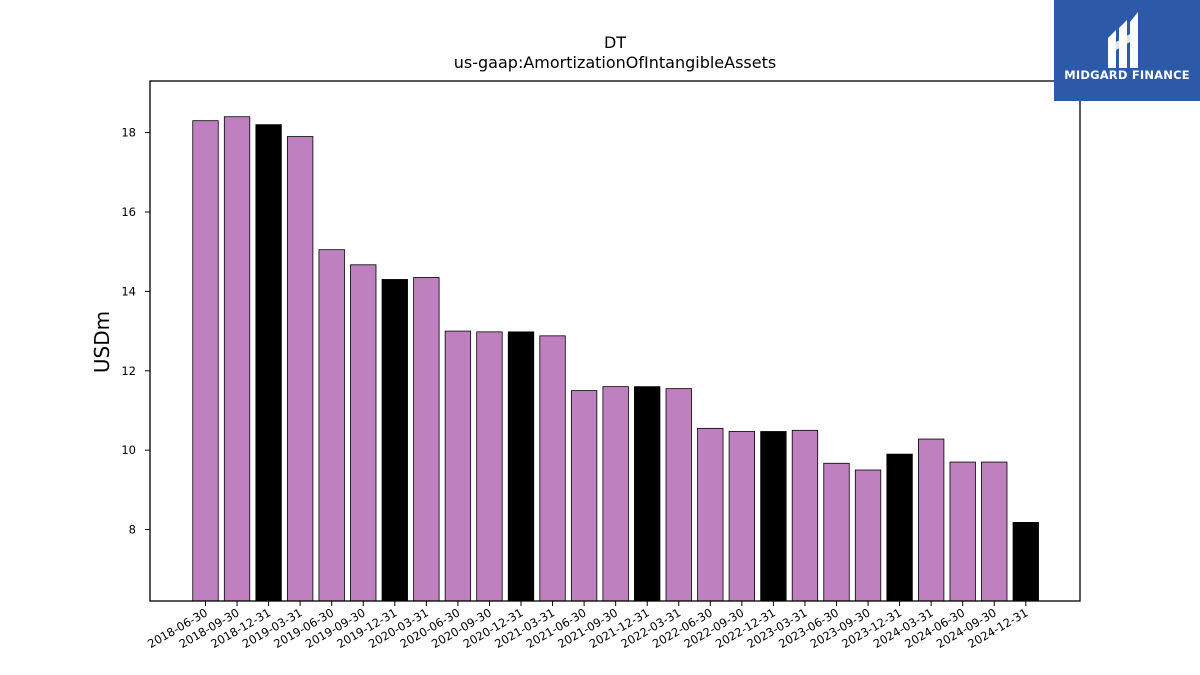  I want to click on y-tick-label: 18, so click(128, 133).